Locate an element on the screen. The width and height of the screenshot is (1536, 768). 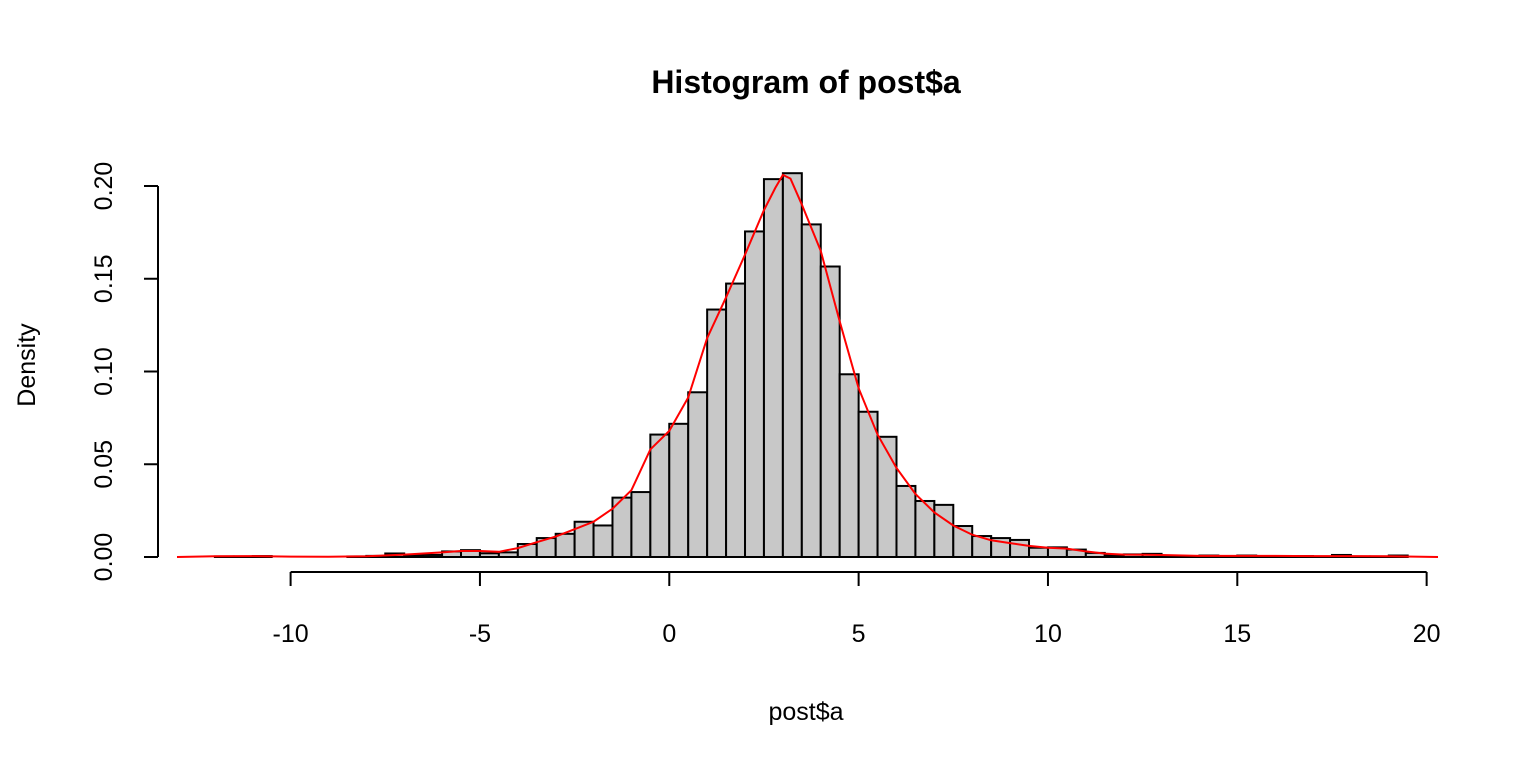
y-tick-label-1: 0.05 is located at coordinates (104, 464).